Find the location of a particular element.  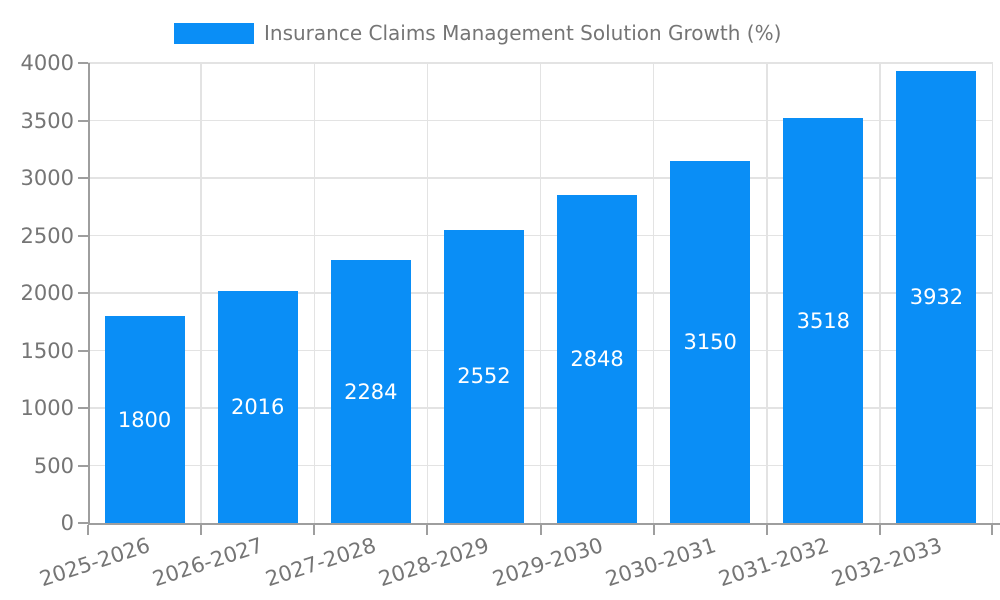

bar-value-label: 3518 is located at coordinates (823, 320).